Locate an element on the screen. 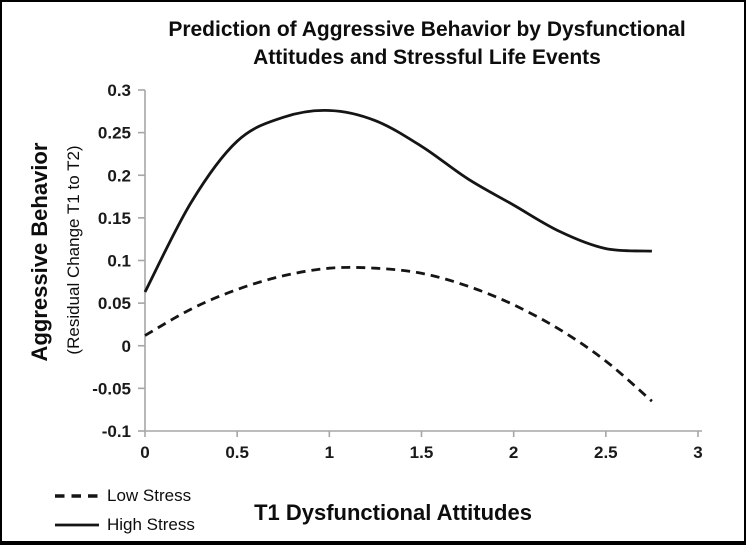 Image resolution: width=746 pixels, height=545 pixels. legend: Low Stress High Stress is located at coordinates (124, 510).